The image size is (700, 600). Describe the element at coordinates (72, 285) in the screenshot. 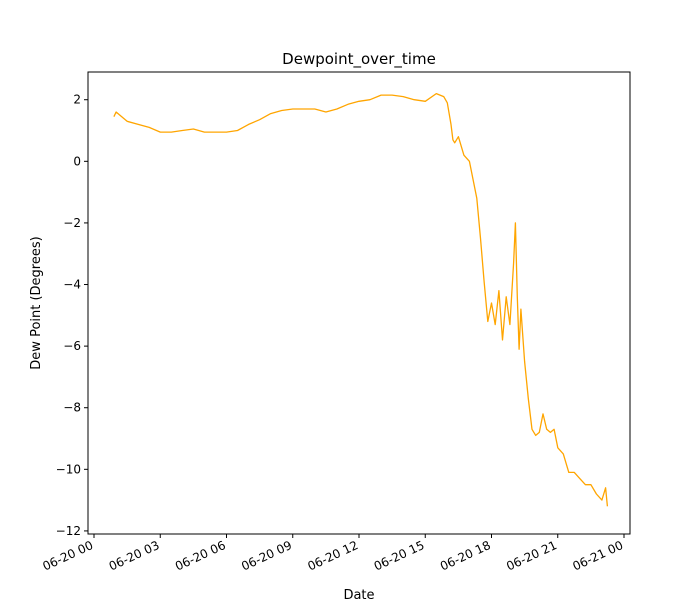

I see `y-tick-label: −4` at that location.